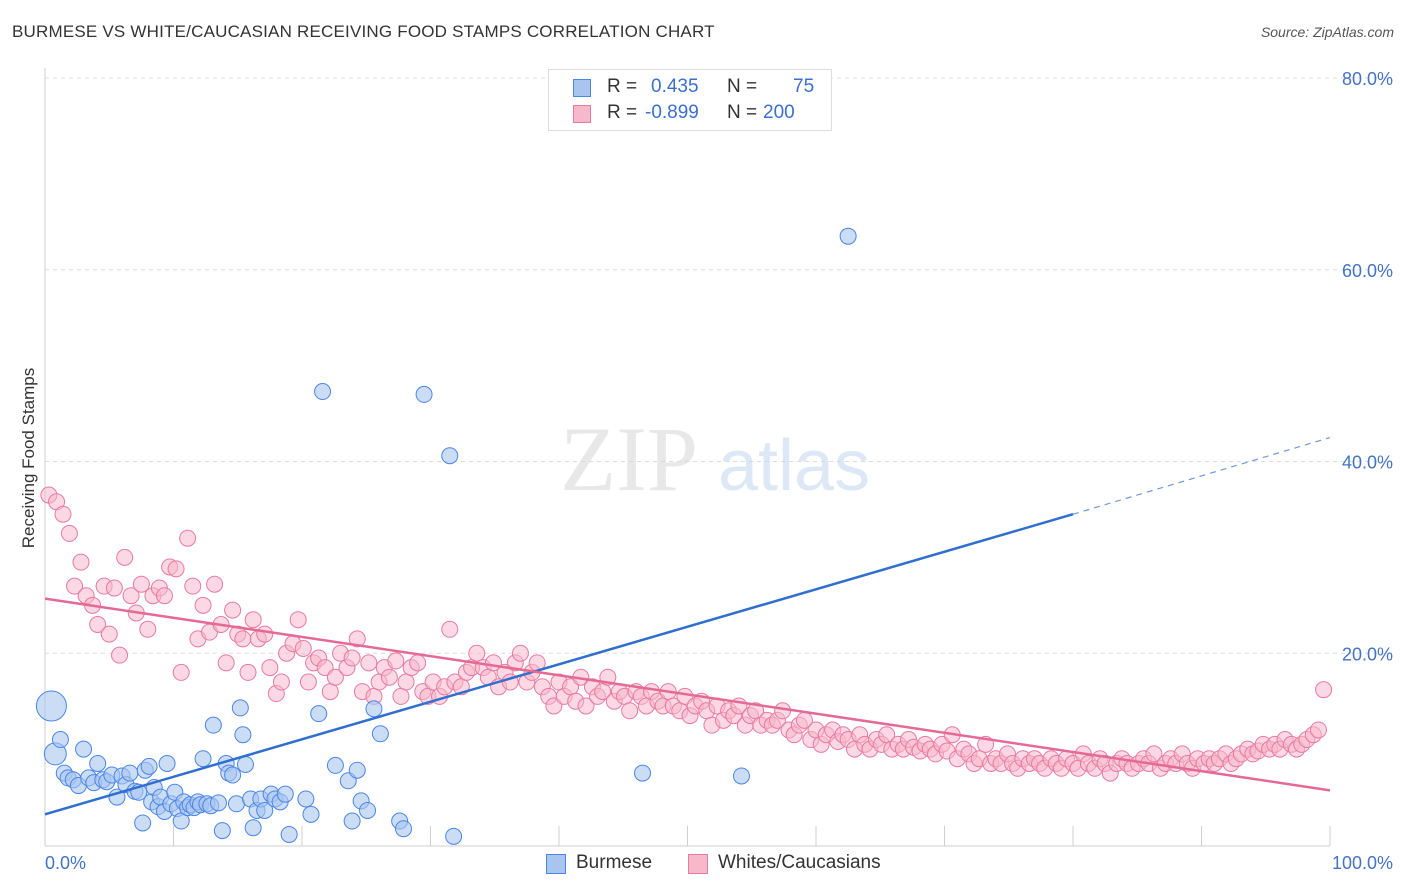  I want to click on stats-legend: R = 0.435 N = 75 R = -0.899 N = 200, so click(690, 100).